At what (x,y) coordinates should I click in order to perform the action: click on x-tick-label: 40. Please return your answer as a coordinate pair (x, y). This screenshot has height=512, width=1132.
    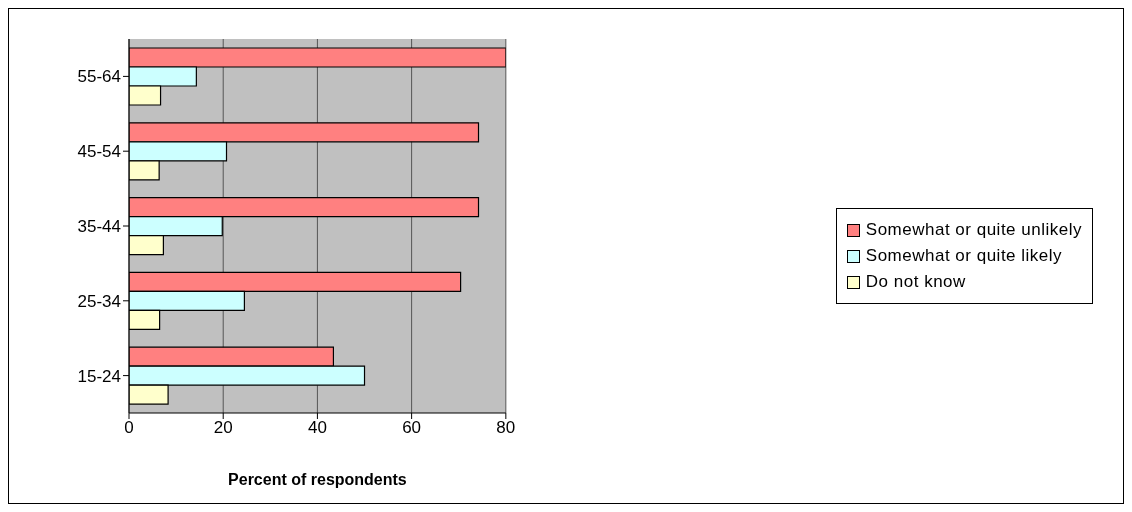
    Looking at the image, I should click on (317, 428).